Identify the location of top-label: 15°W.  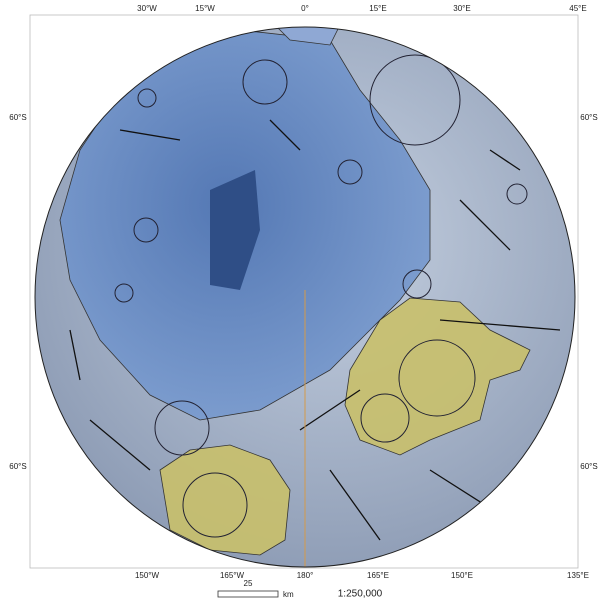
(205, 8).